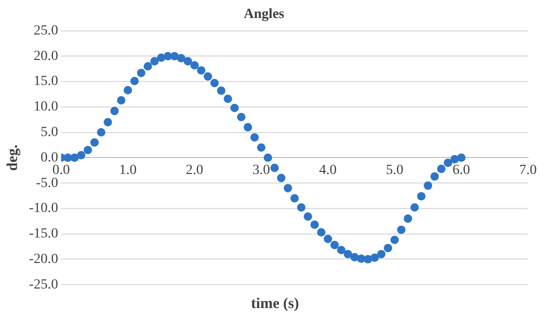 The height and width of the screenshot is (322, 550). Describe the element at coordinates (395, 170) in the screenshot. I see `x-tick-label: 5.0` at that location.